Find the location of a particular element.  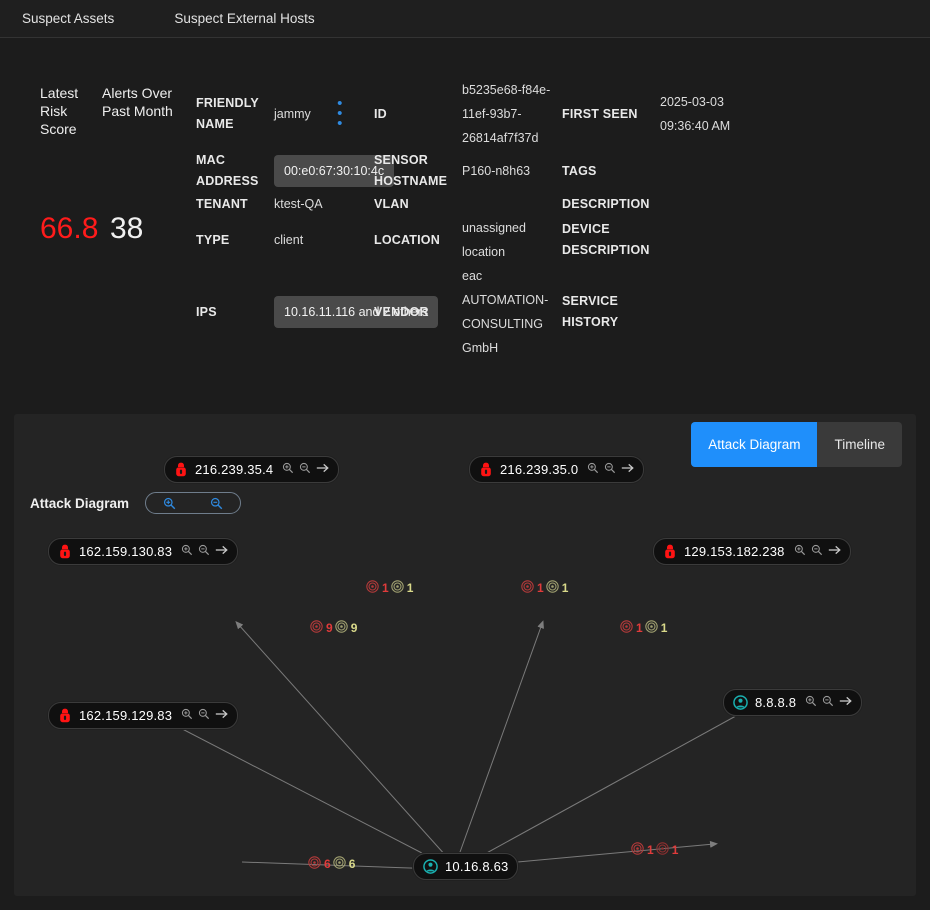

alerts-past-month-value: 38 is located at coordinates (127, 228).